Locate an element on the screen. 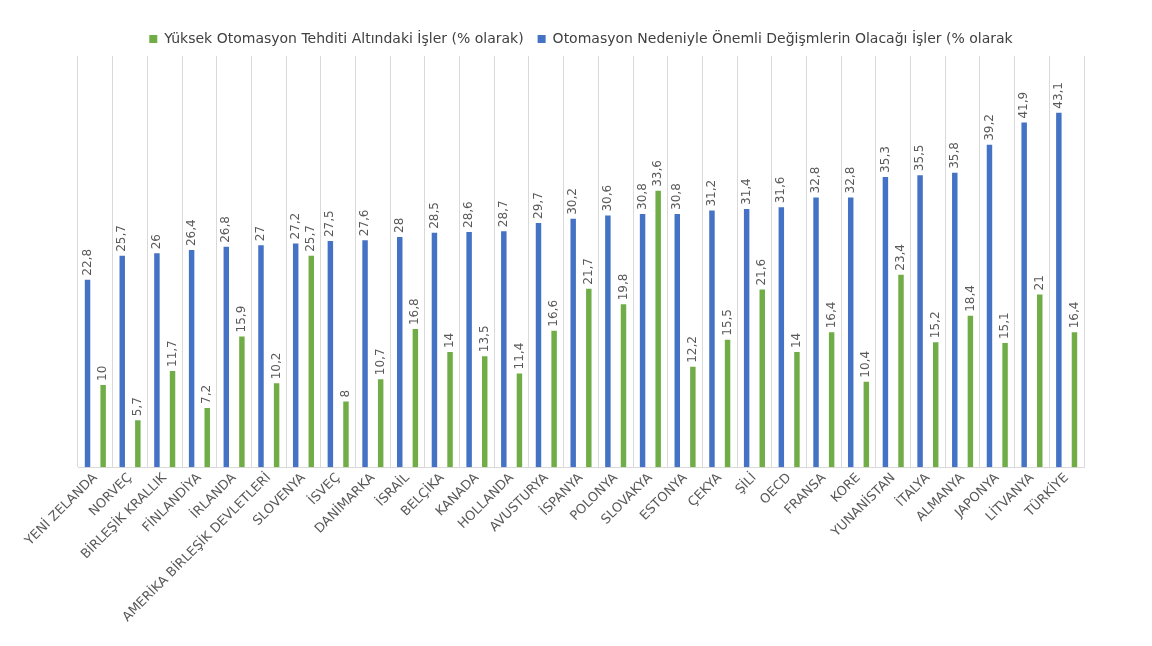  data-label: 35,8 is located at coordinates (953, 155).